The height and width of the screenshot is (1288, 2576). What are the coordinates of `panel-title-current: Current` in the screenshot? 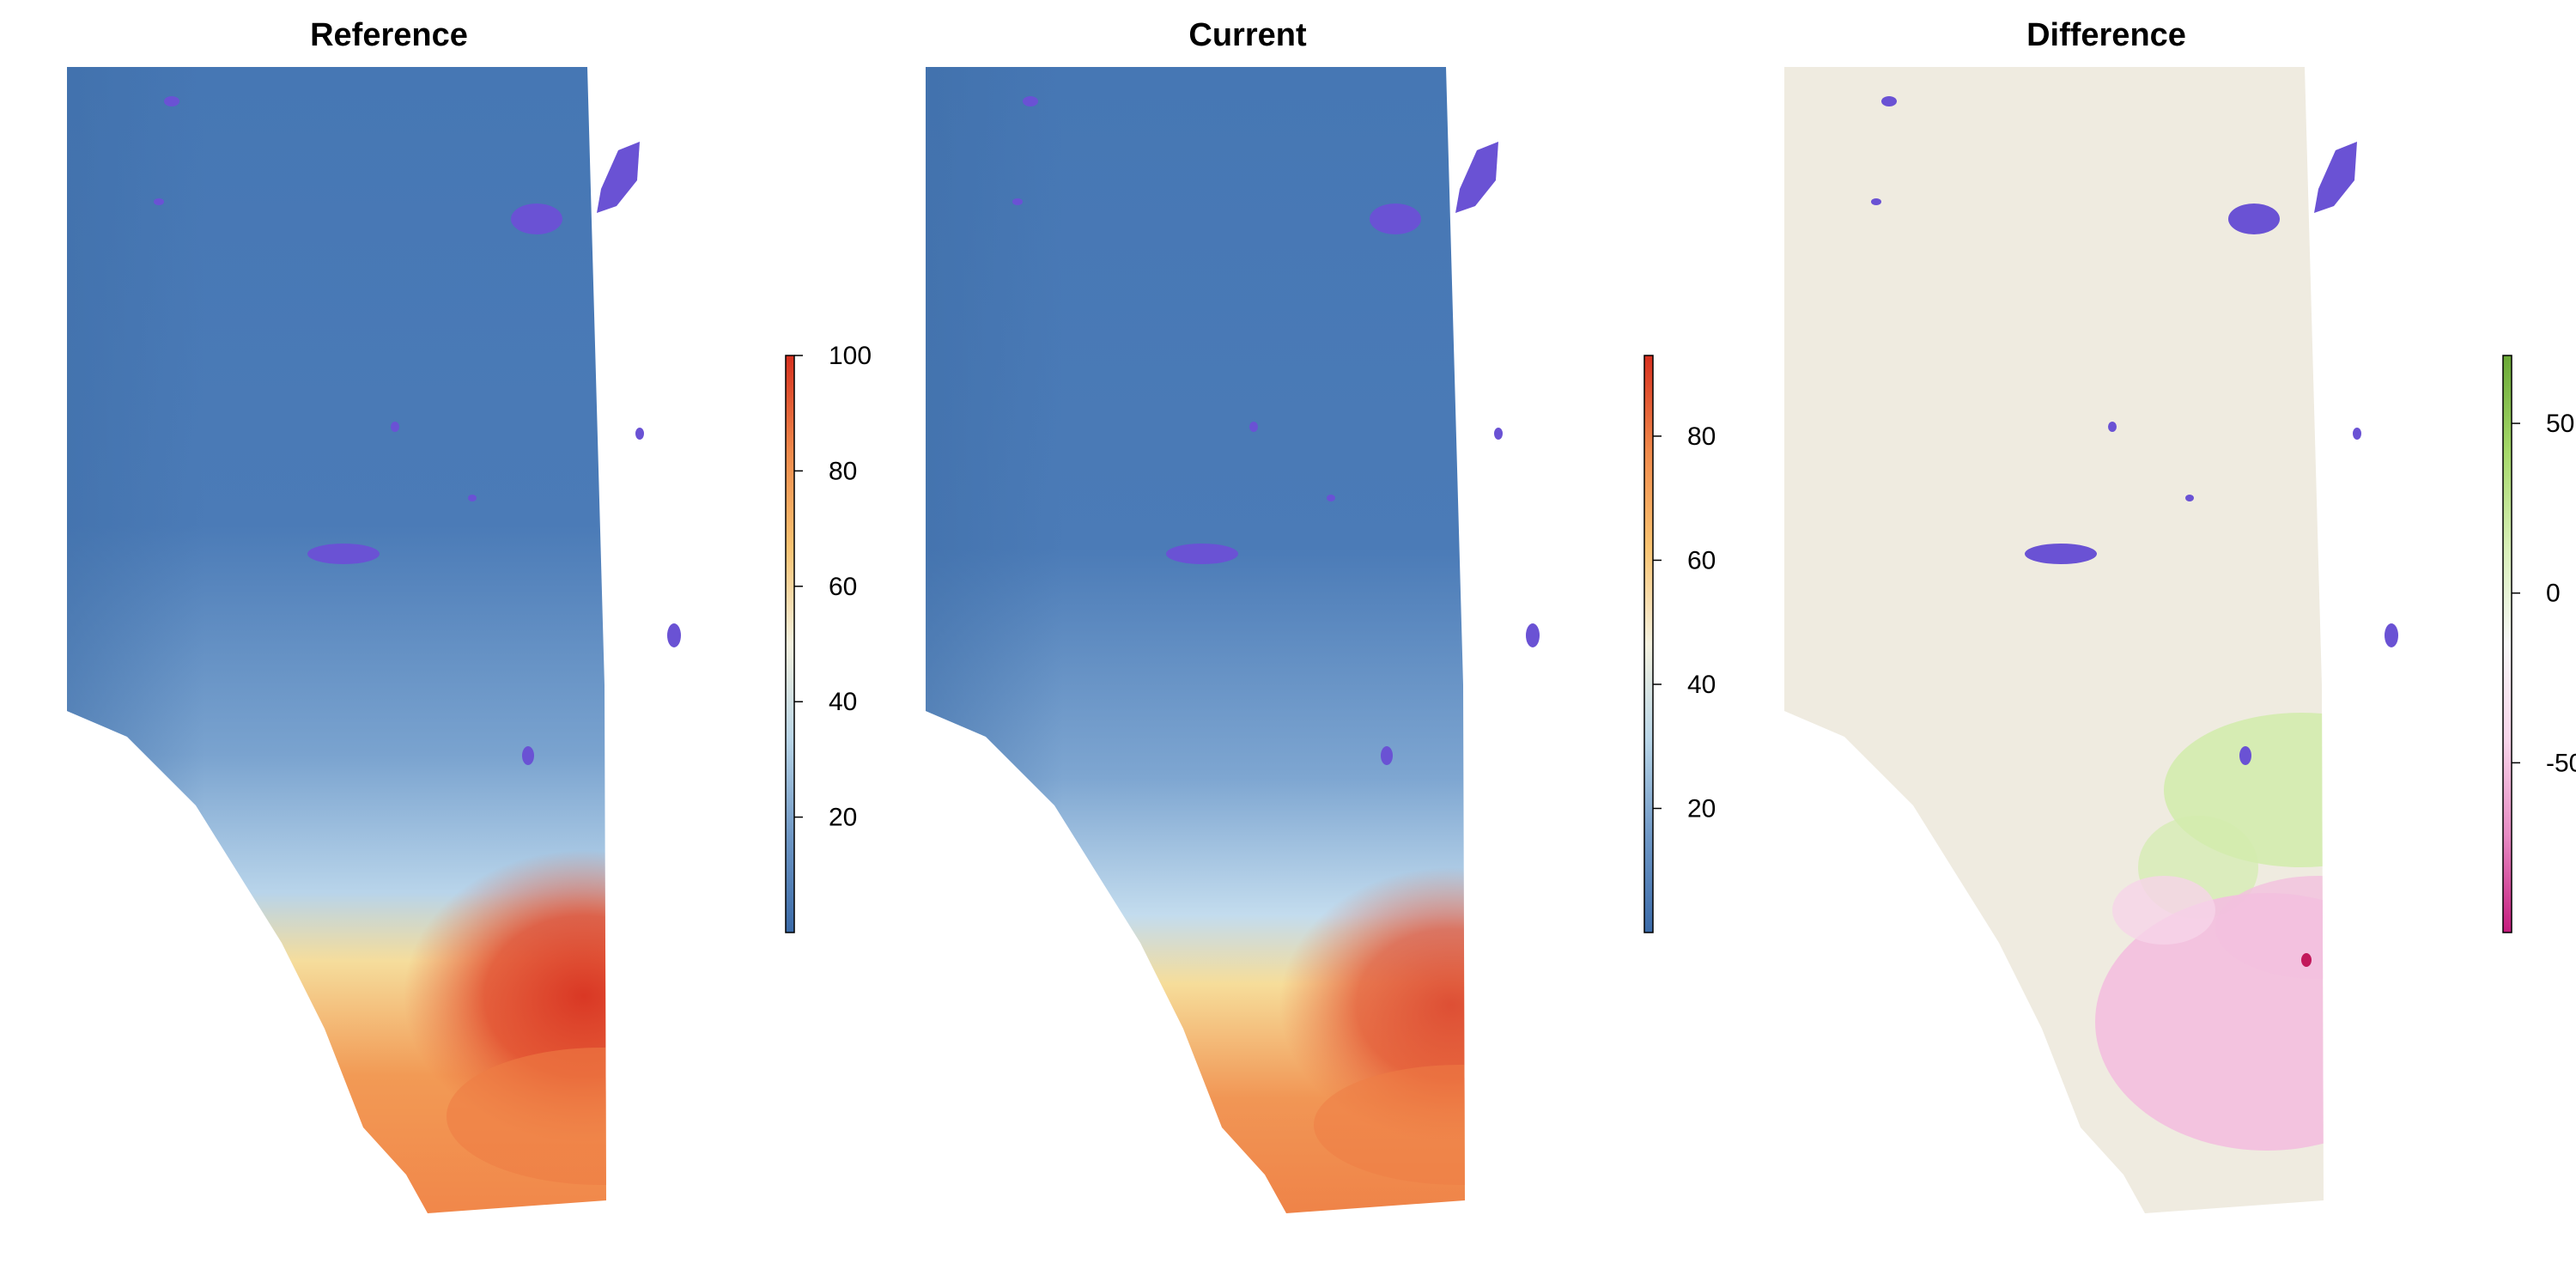 It's located at (1247, 35).